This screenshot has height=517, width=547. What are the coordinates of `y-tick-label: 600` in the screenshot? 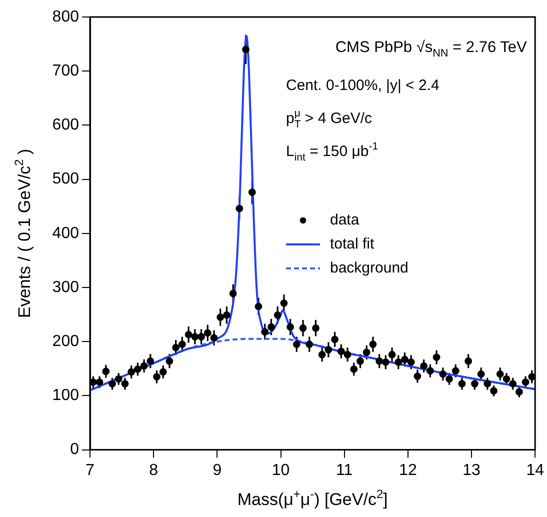 It's located at (66, 125).